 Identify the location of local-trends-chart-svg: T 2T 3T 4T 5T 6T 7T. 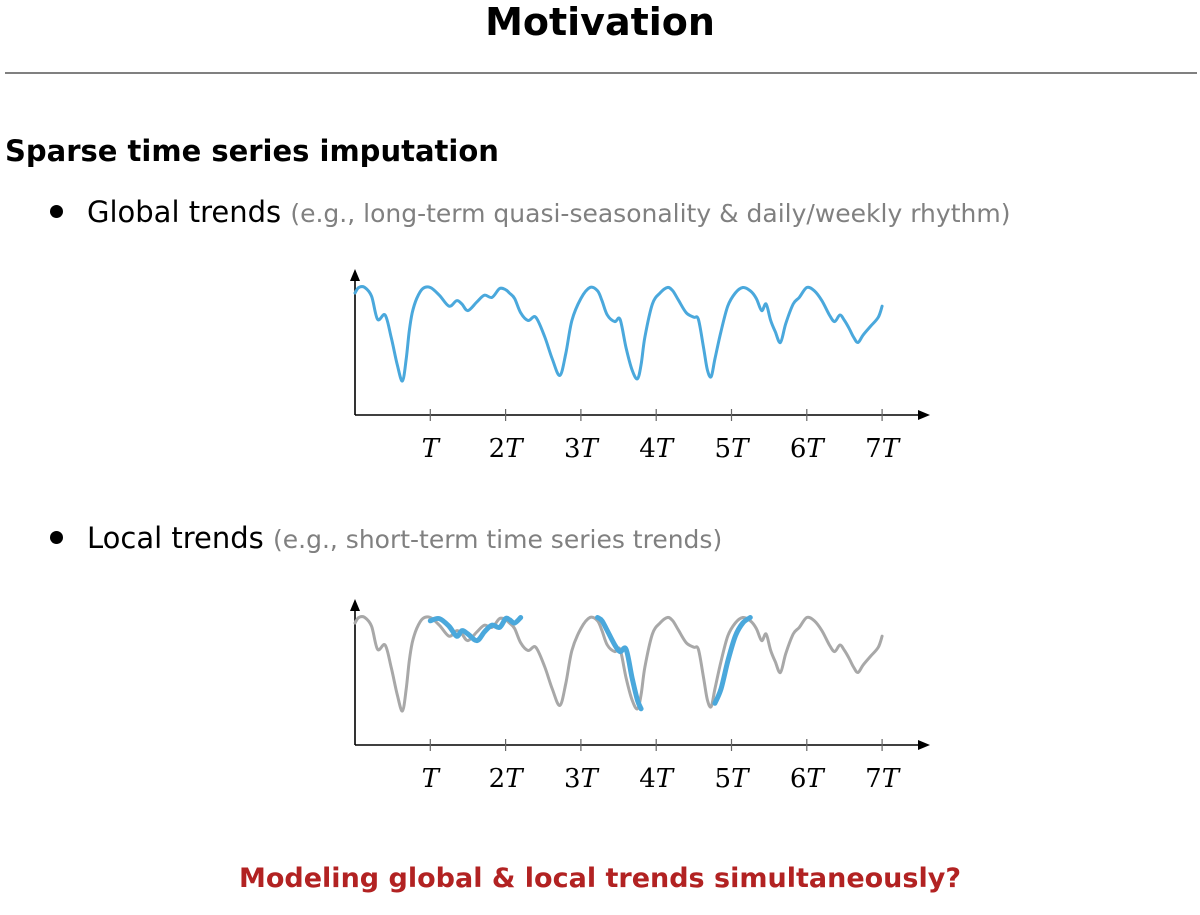
(640, 696).